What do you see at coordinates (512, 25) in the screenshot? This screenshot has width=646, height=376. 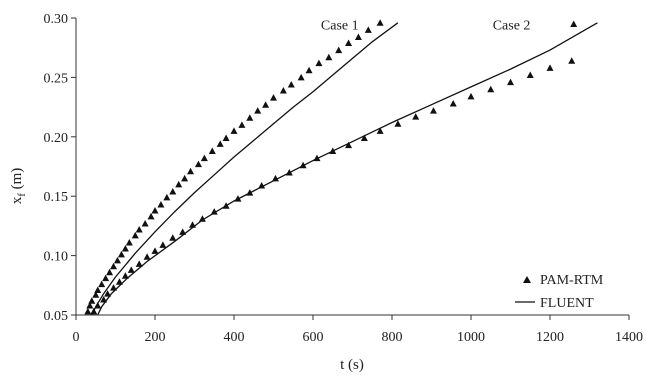 I see `annotation-case-2: Case 2` at bounding box center [512, 25].